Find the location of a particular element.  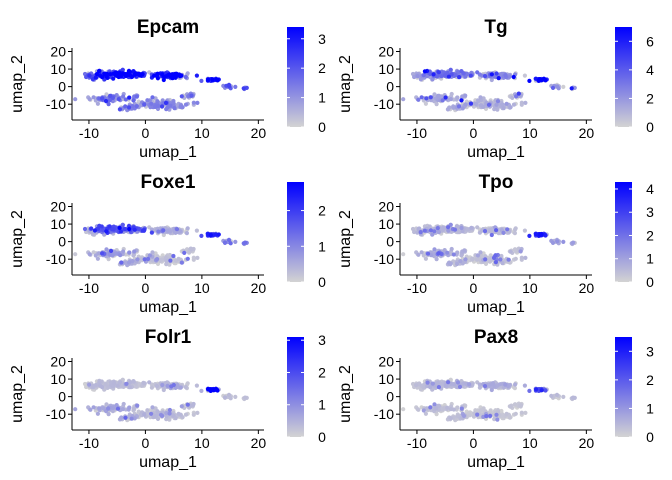

y-tick-label: 10 is located at coordinates (386, 224).